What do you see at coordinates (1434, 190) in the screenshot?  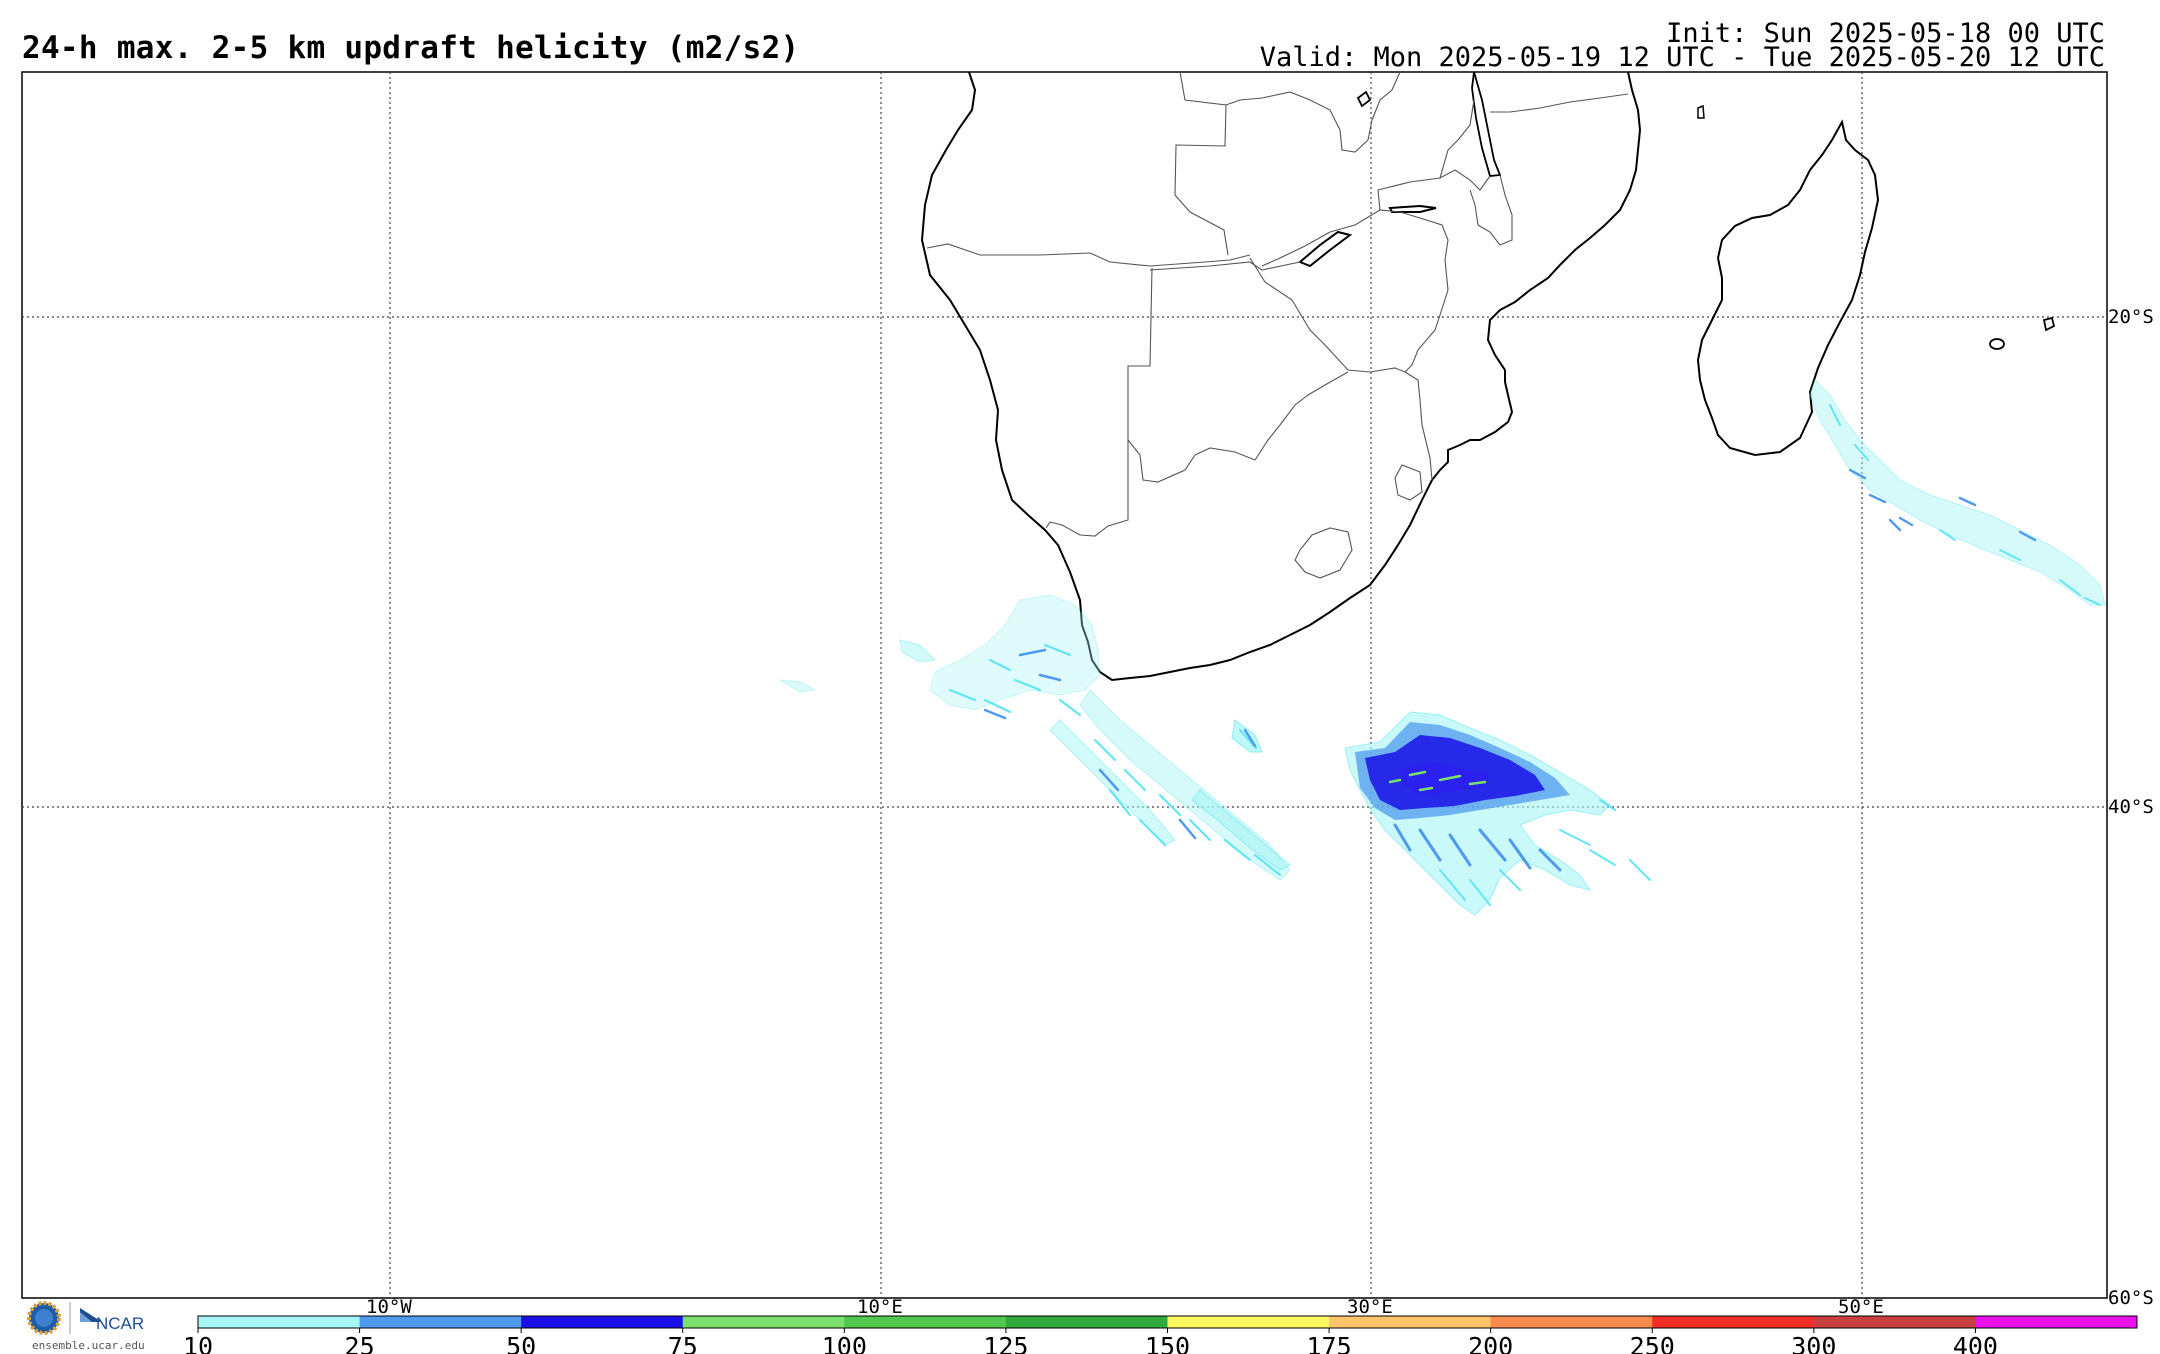 I see `border-zambia-malawi` at bounding box center [1434, 190].